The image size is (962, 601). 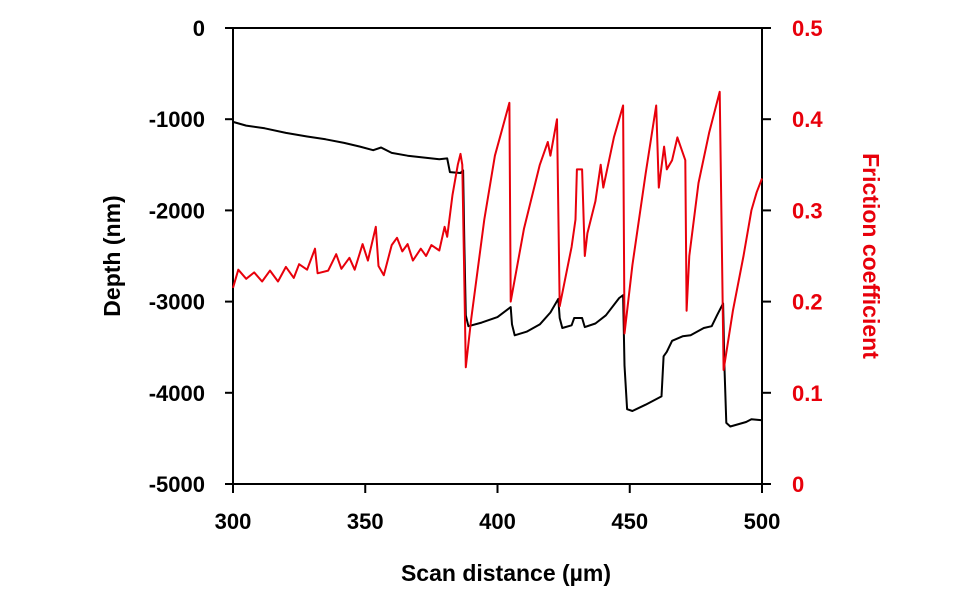 I want to click on x-tick-label: 300, so click(x=233, y=521).